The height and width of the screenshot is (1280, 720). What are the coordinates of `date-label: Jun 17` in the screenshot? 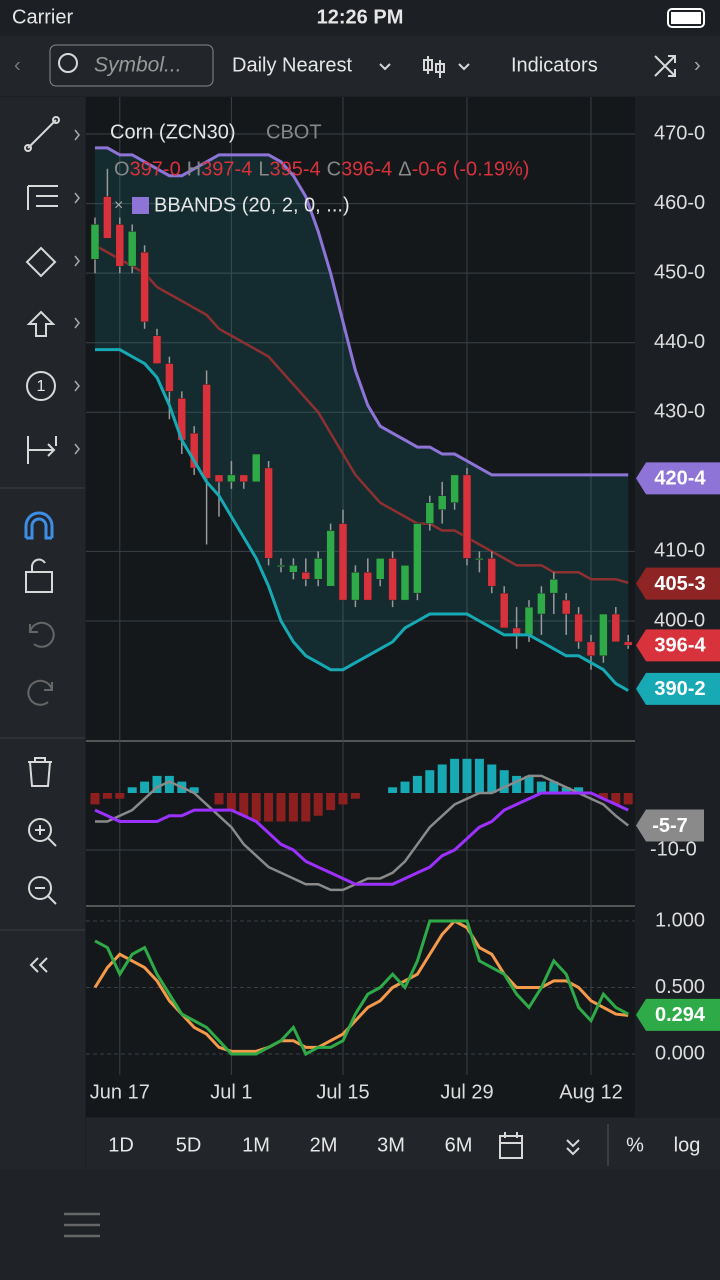 It's located at (120, 1092).